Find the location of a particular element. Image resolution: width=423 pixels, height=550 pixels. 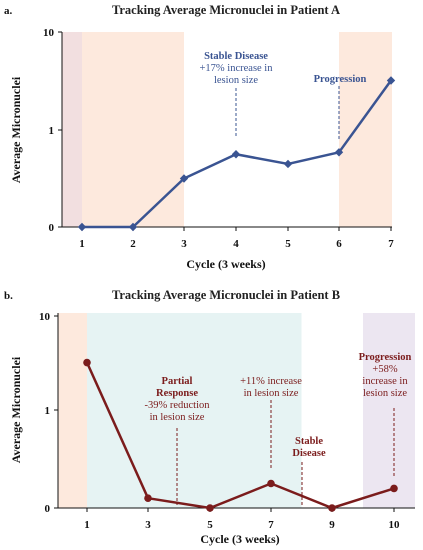

x-ticks-b: 1 3 5 7 9 10 is located at coordinates (242, 519).